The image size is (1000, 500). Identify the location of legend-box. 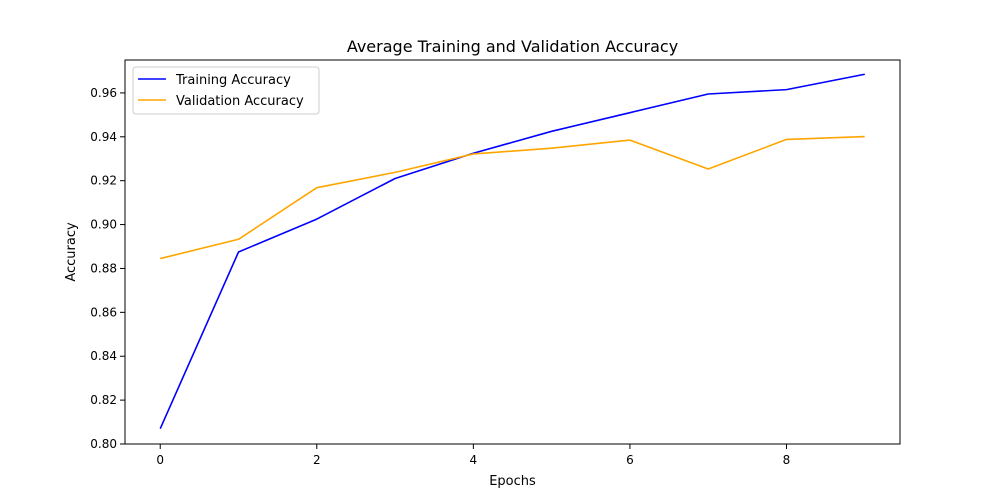
(226, 90).